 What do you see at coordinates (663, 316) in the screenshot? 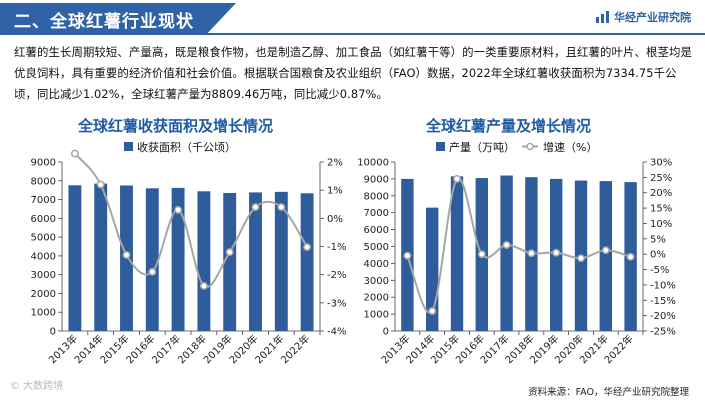
I see `c1-right-tick-label: -20%` at bounding box center [663, 316].